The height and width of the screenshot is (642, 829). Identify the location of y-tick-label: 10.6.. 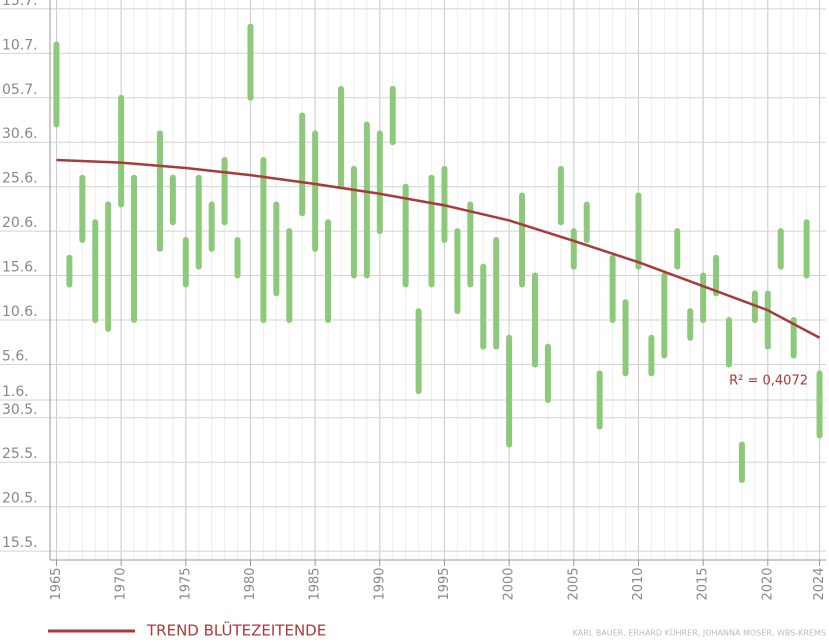
(20, 312).